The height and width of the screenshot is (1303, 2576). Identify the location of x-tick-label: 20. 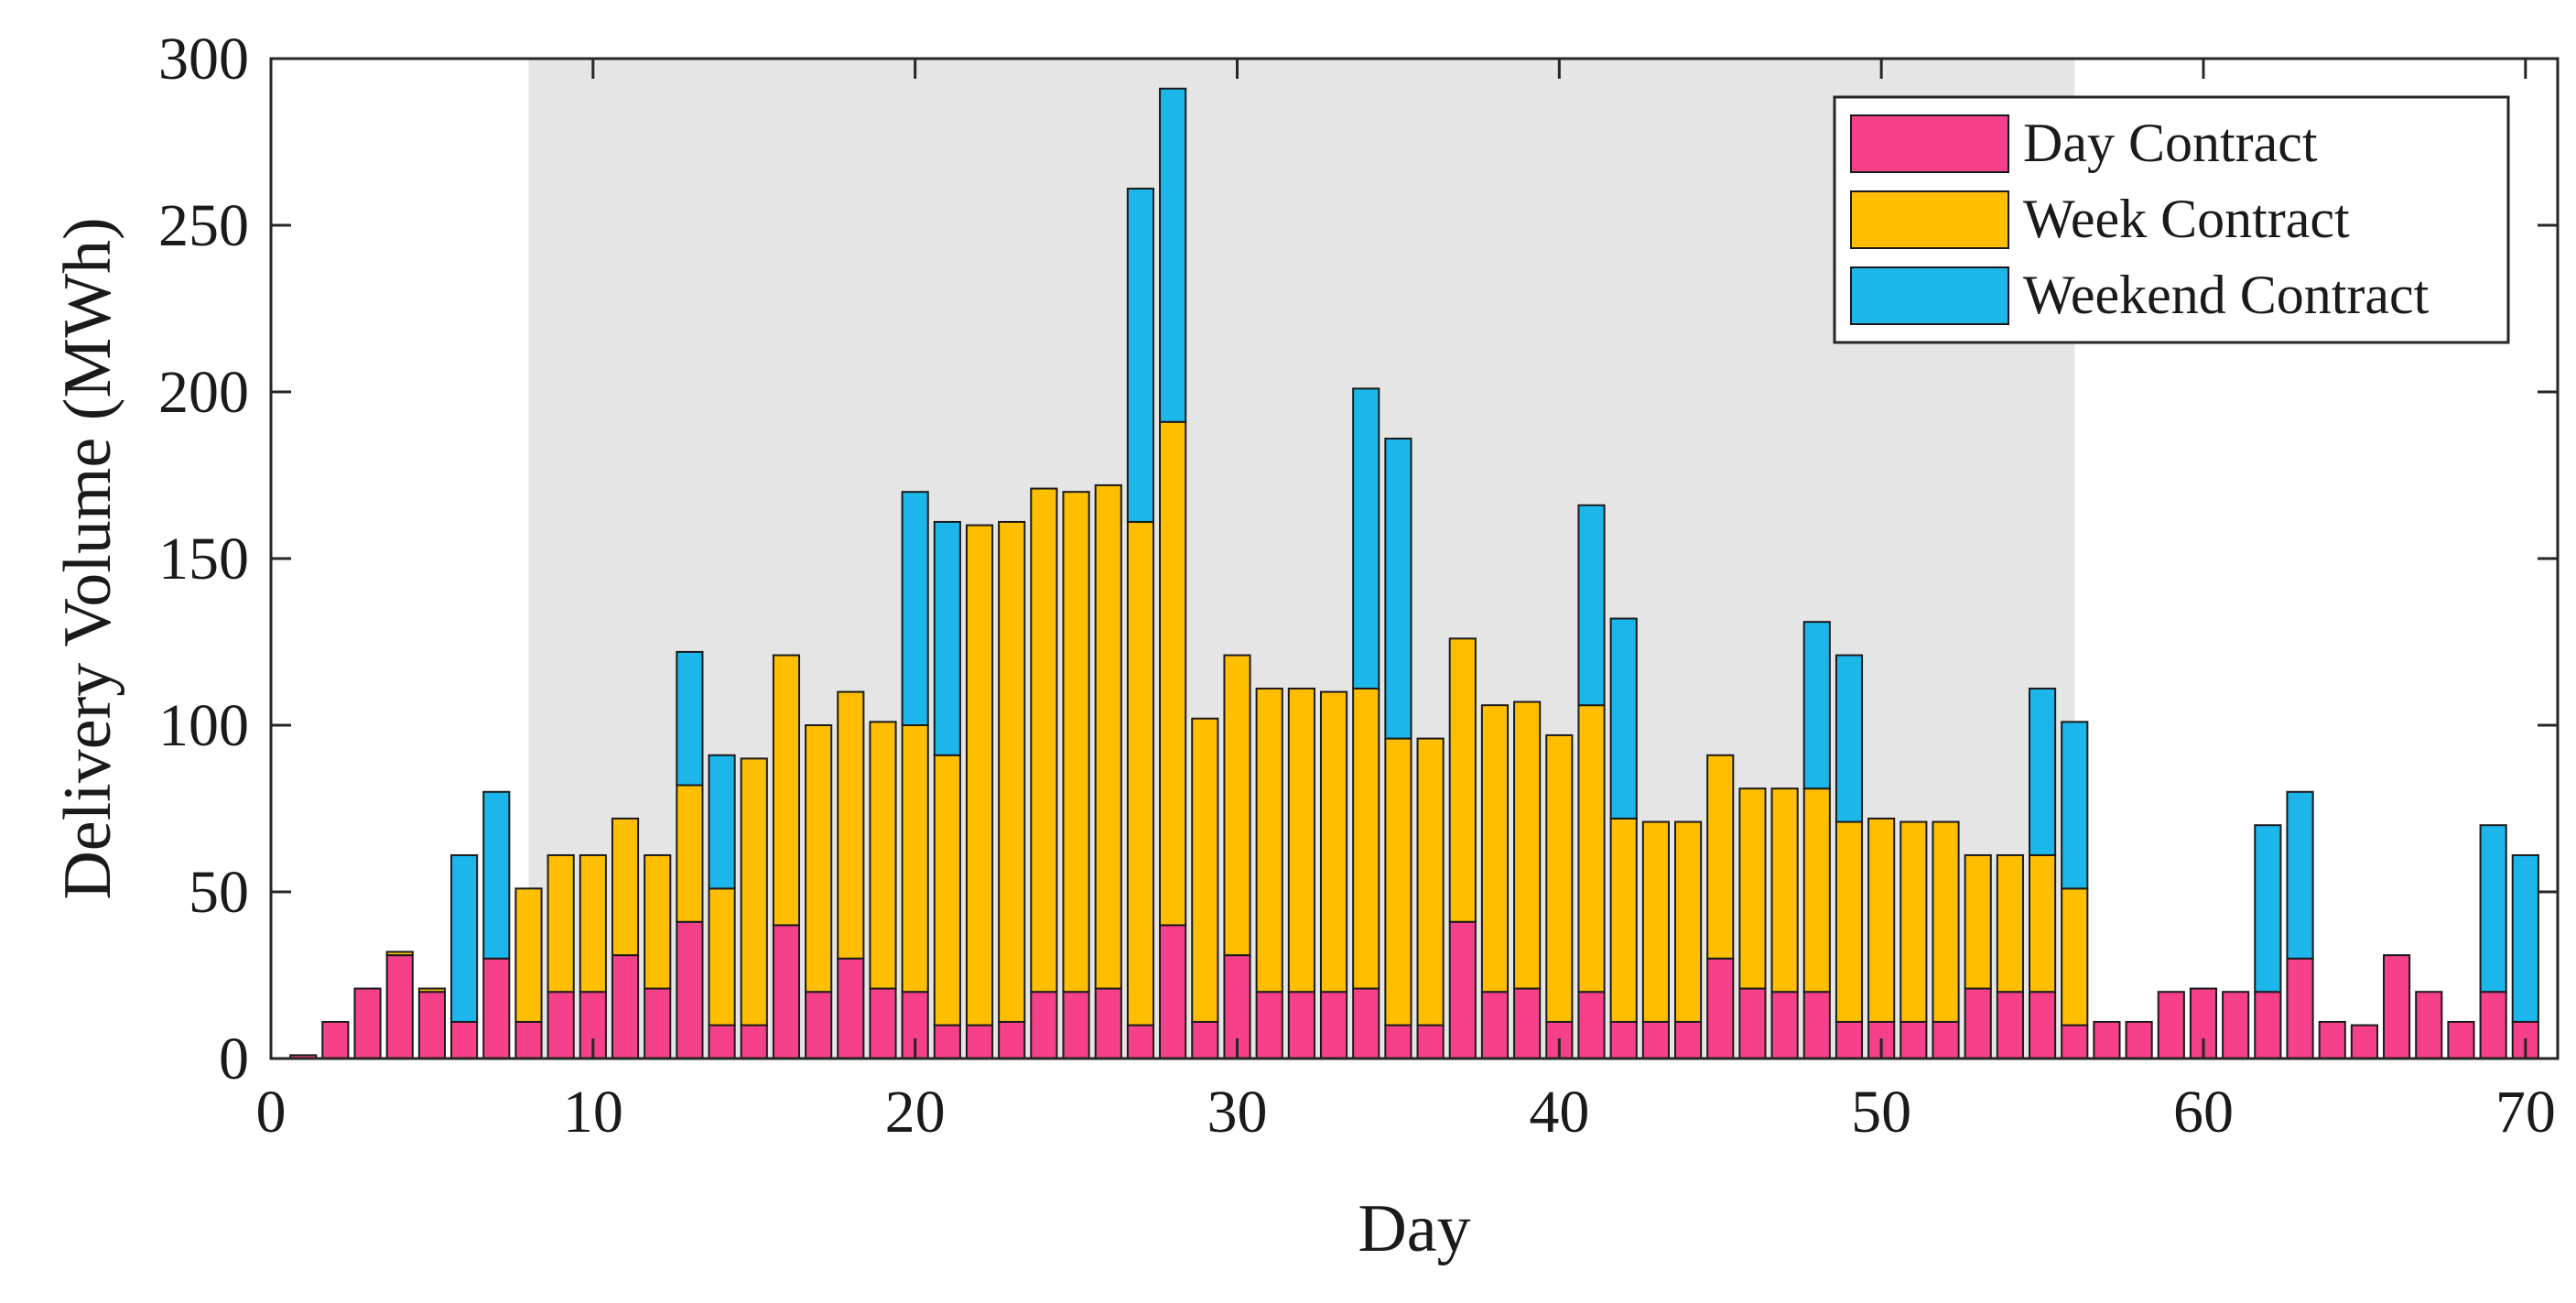
(916, 1112).